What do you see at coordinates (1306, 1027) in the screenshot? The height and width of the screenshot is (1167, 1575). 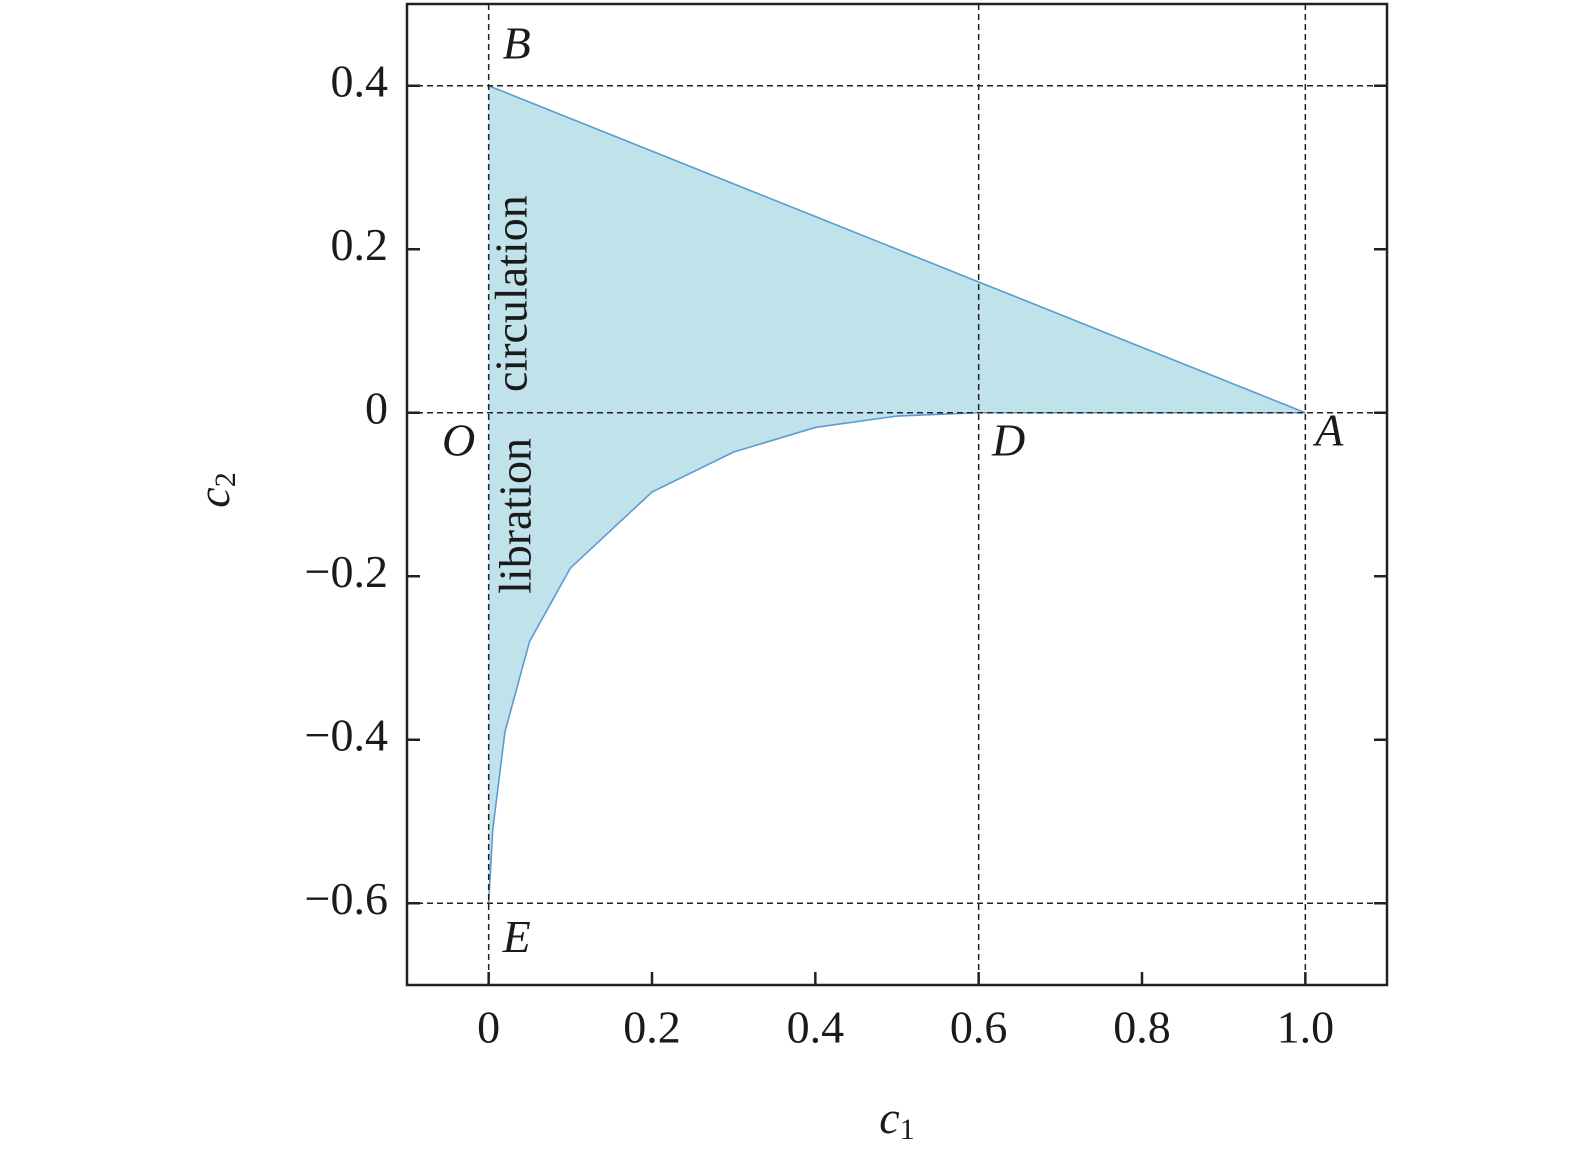 I see `x-tick-label: 1.0` at bounding box center [1306, 1027].